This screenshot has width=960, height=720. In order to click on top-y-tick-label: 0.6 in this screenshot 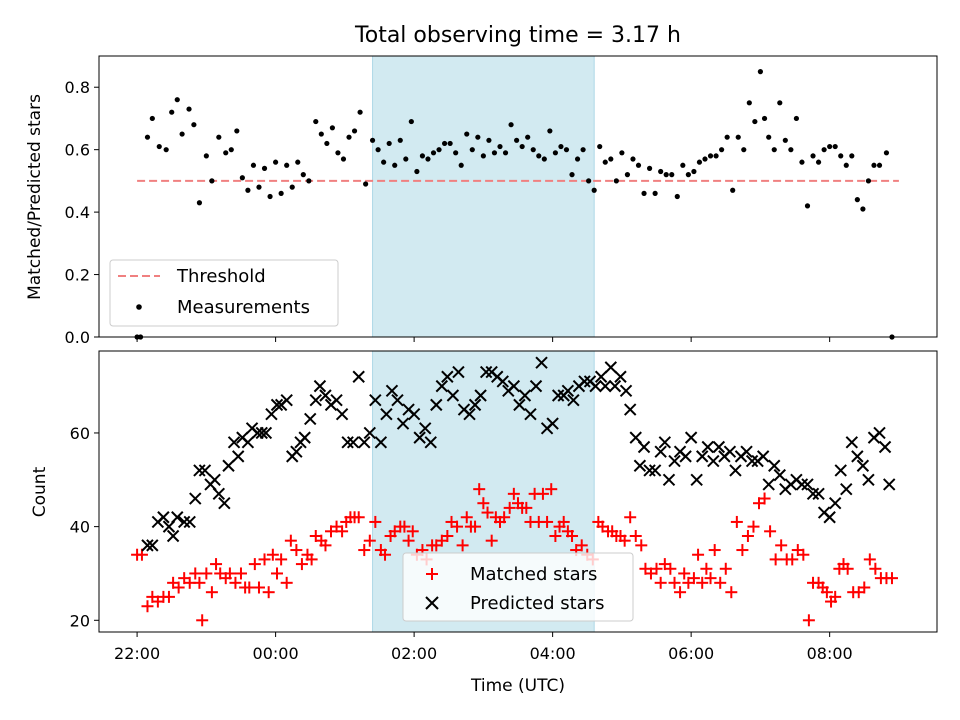, I will do `click(77, 150)`.